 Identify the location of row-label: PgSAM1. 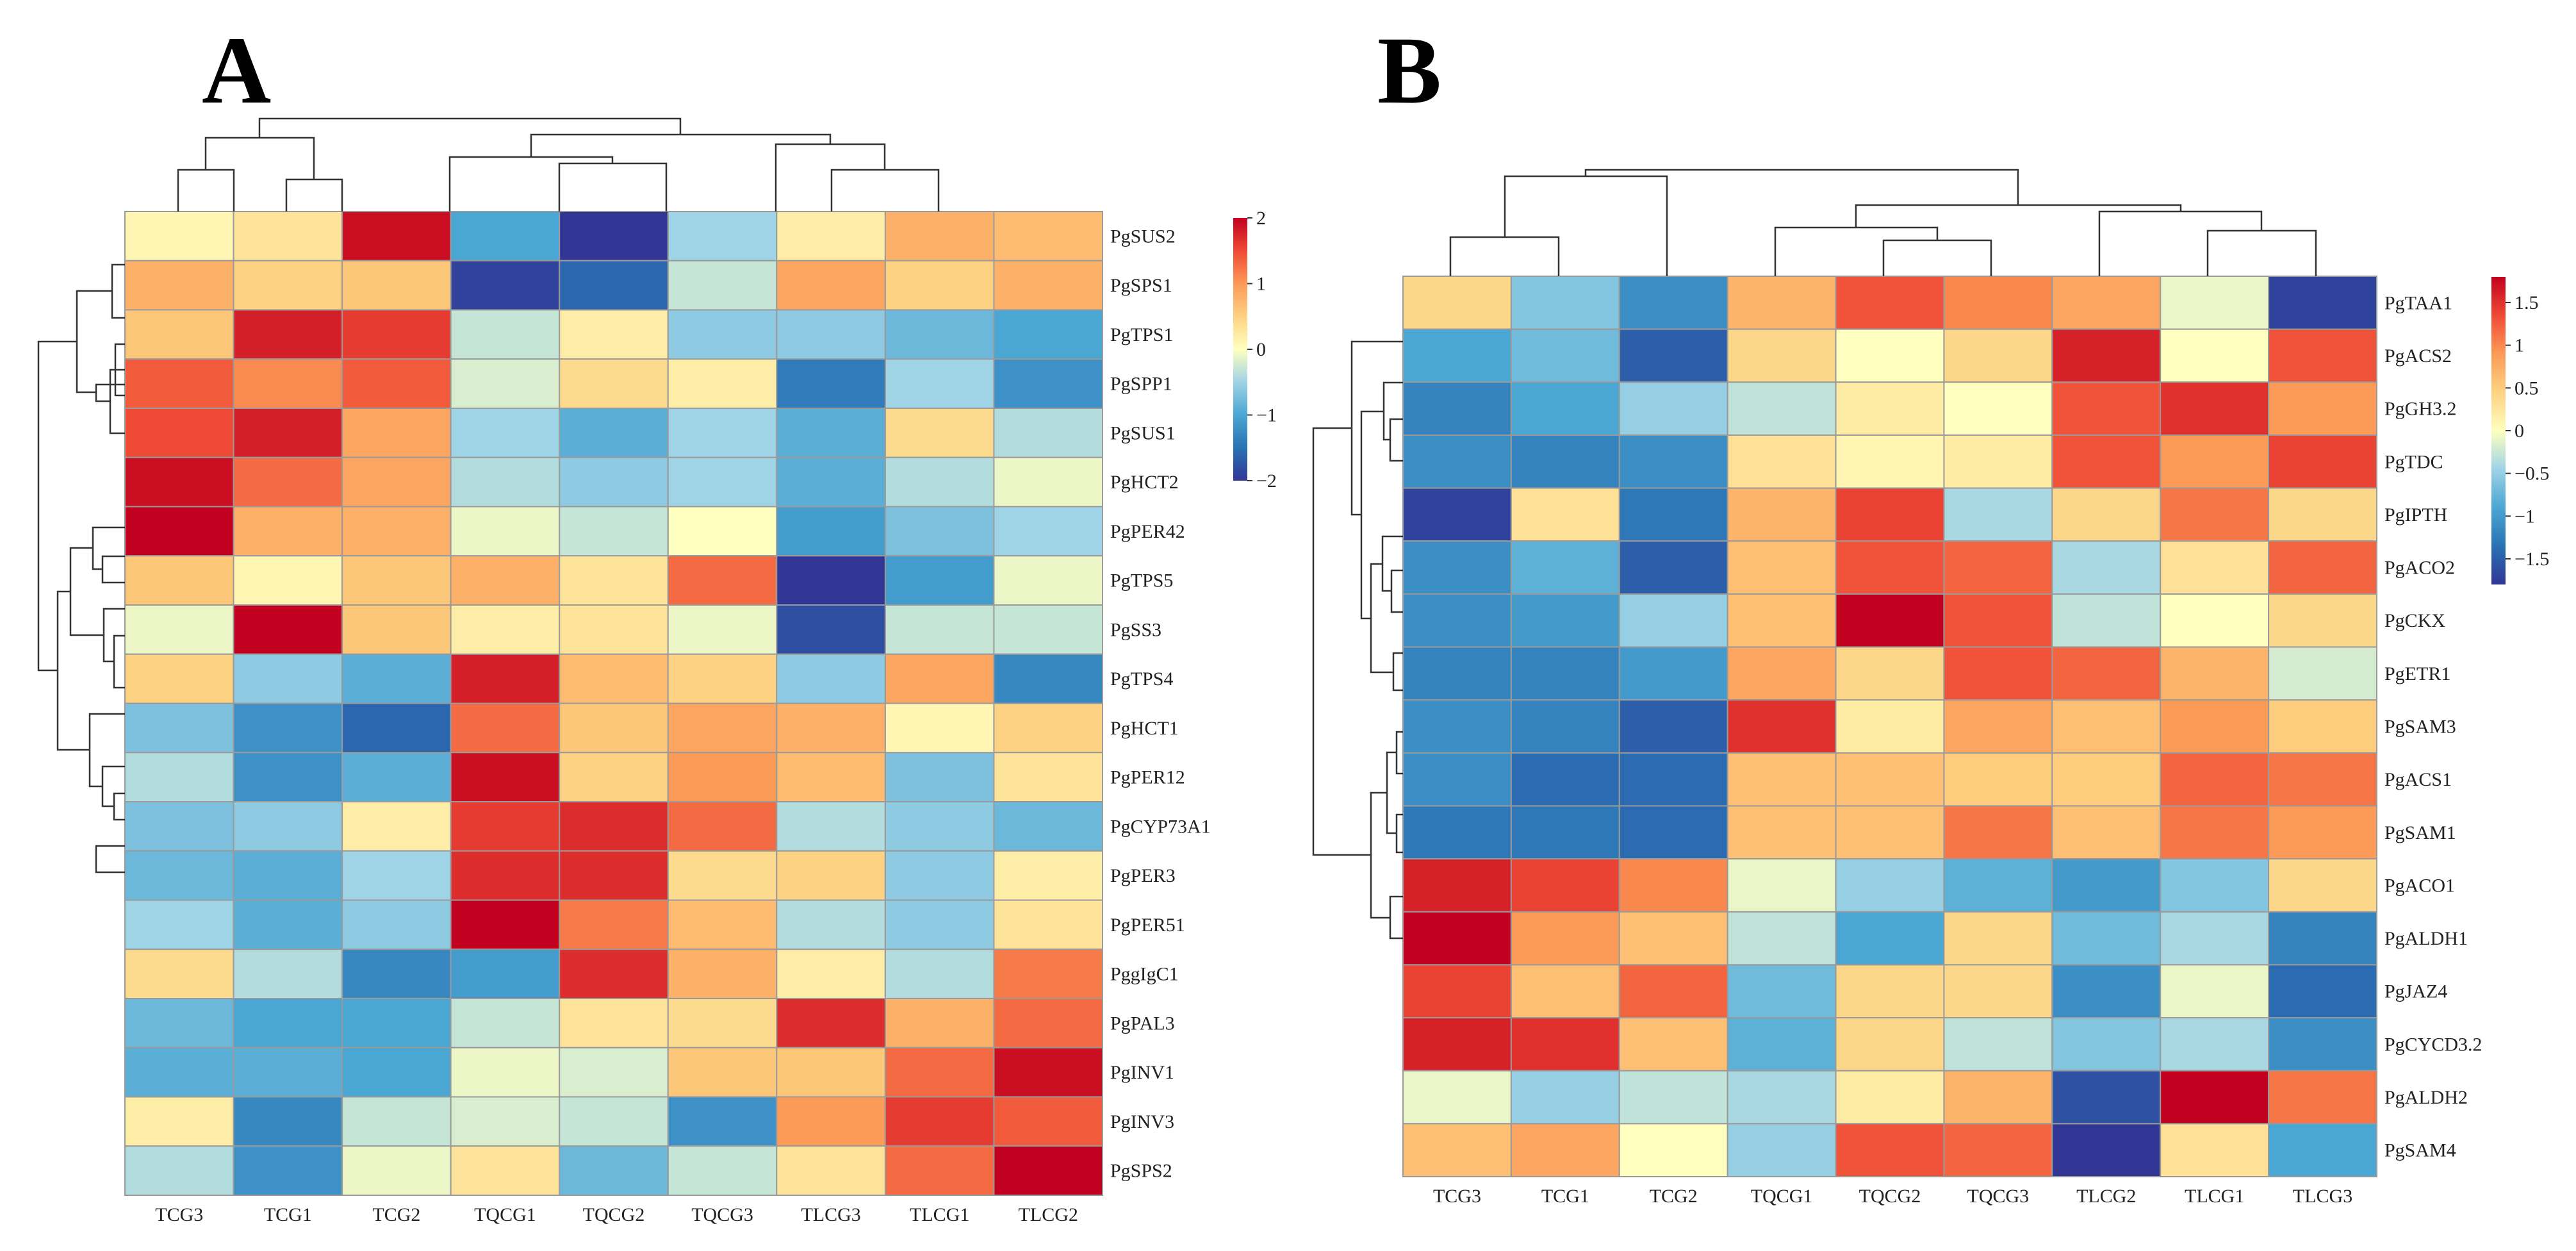
(2420, 832).